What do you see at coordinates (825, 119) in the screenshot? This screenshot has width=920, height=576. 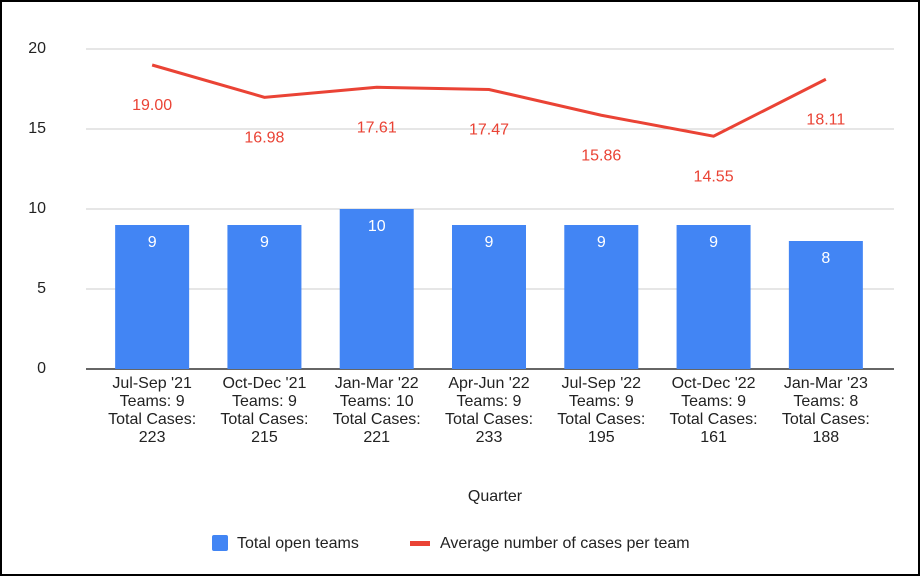 I see `line-value-label: 18.11` at bounding box center [825, 119].